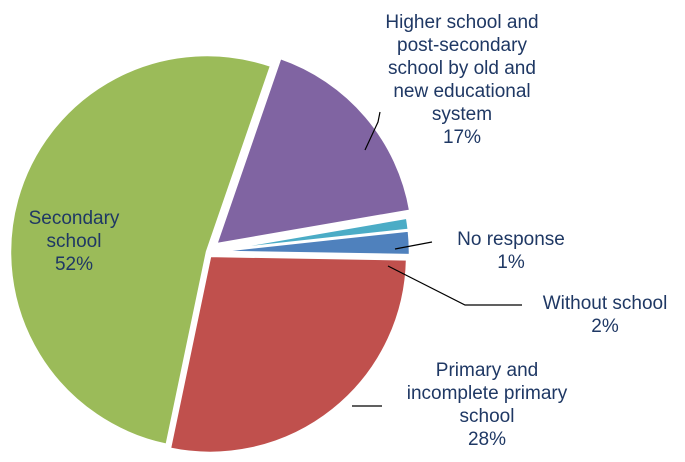 The height and width of the screenshot is (462, 685). What do you see at coordinates (461, 22) in the screenshot?
I see `slice-category-label: Higher school and` at bounding box center [461, 22].